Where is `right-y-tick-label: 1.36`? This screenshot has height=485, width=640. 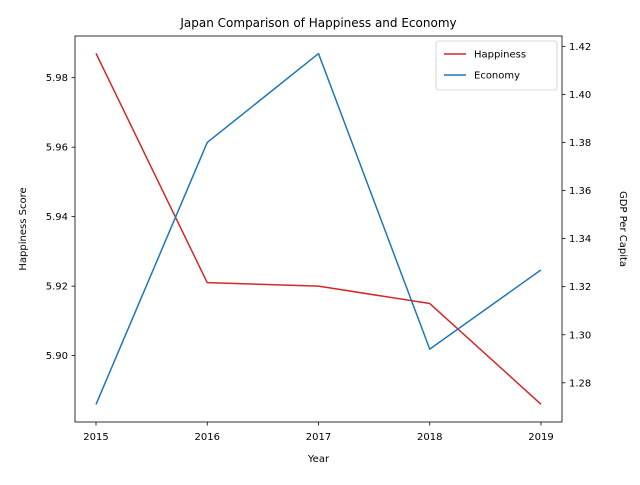 right-y-tick-label: 1.36 is located at coordinates (580, 191).